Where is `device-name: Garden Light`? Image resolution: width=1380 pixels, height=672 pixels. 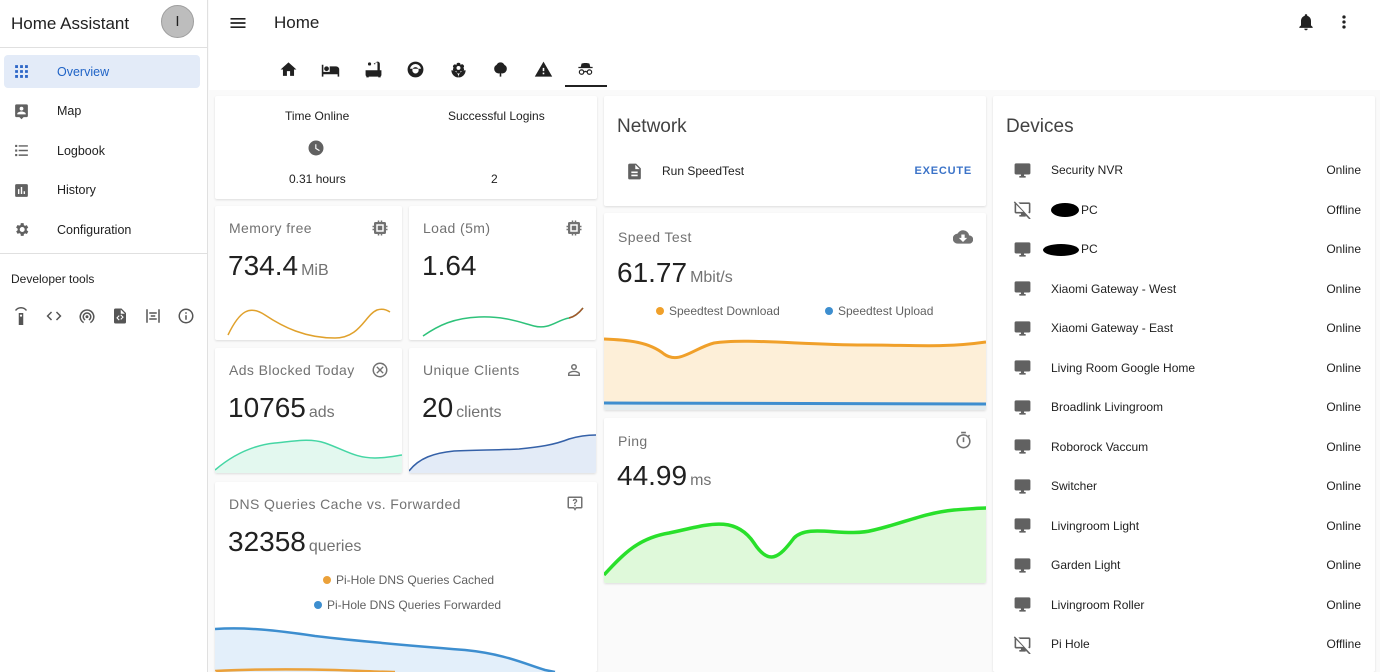 device-name: Garden Light is located at coordinates (1086, 565).